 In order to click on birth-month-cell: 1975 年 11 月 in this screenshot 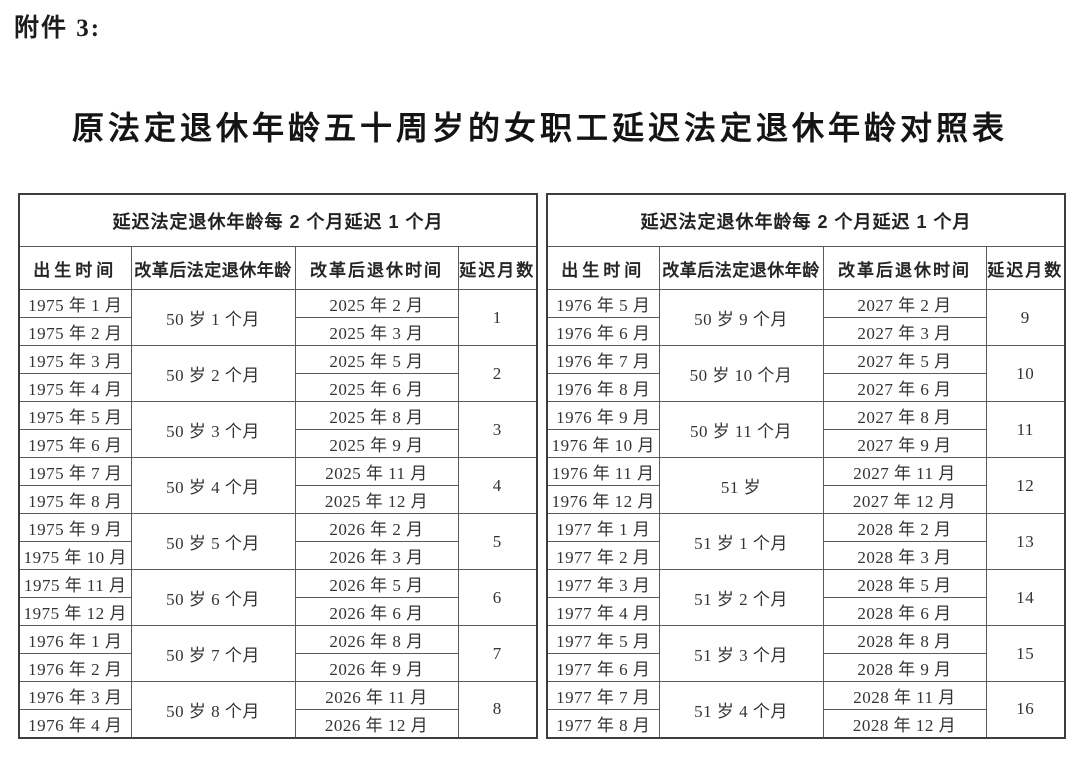, I will do `click(75, 583)`.